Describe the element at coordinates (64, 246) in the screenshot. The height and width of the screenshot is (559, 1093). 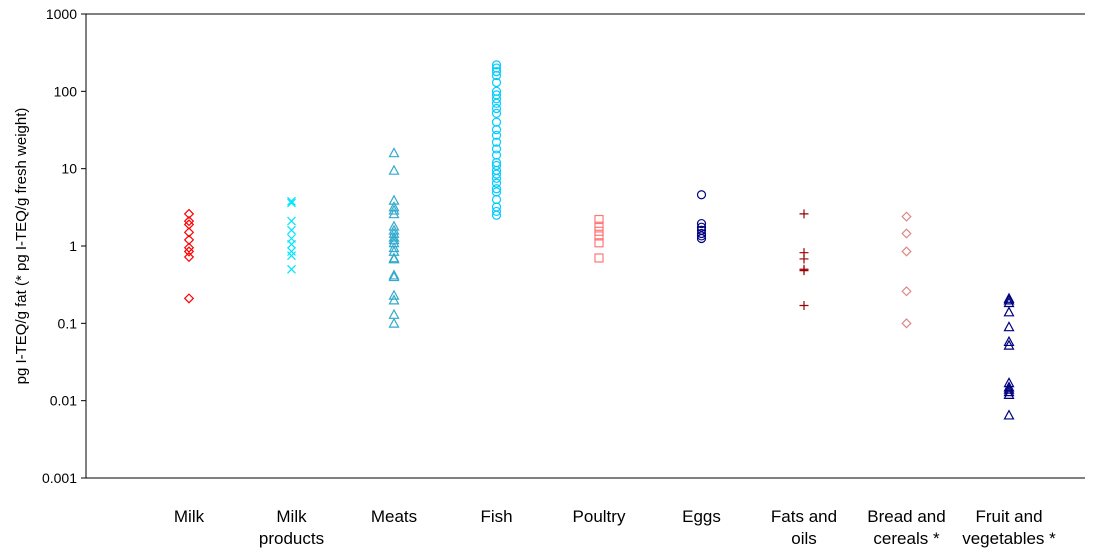
I see `y-axis-ticks: 0.001 0.01 0.1 1 10 100 1000` at that location.